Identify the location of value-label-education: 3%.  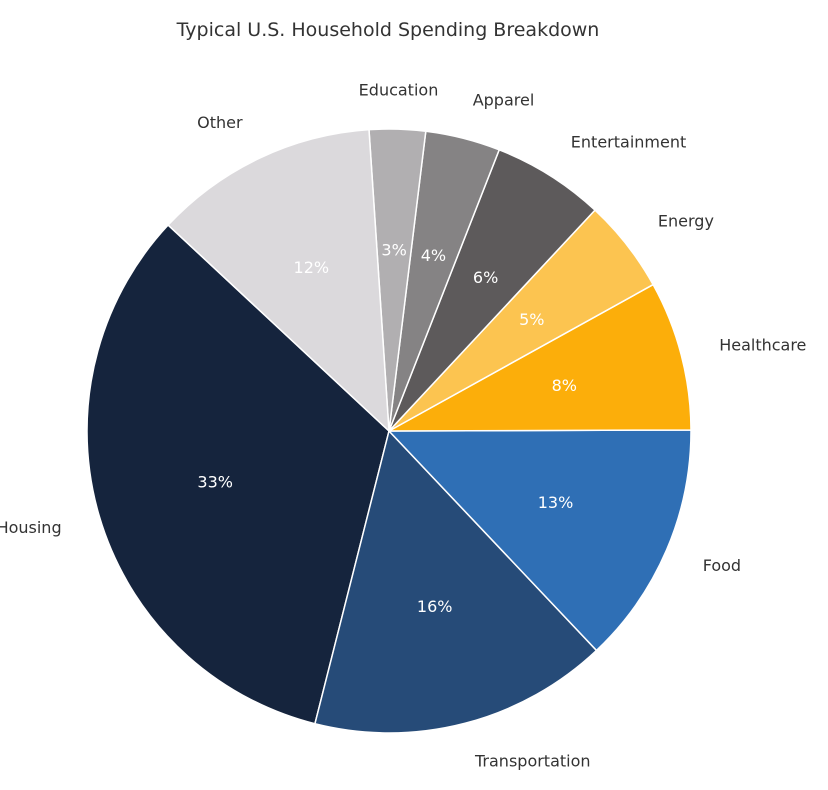
(393, 249).